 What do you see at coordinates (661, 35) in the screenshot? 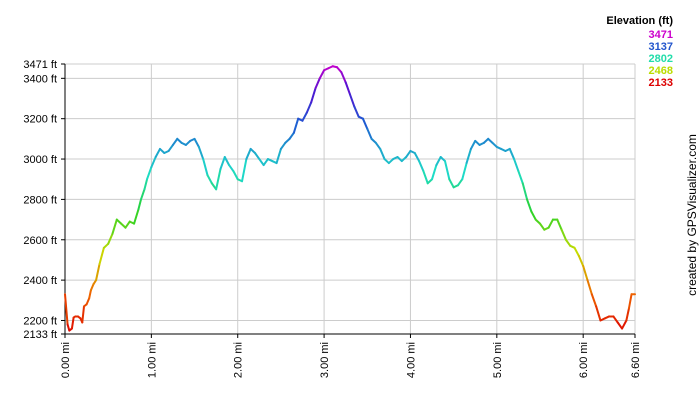
I see `legend-entry: 3471` at bounding box center [661, 35].